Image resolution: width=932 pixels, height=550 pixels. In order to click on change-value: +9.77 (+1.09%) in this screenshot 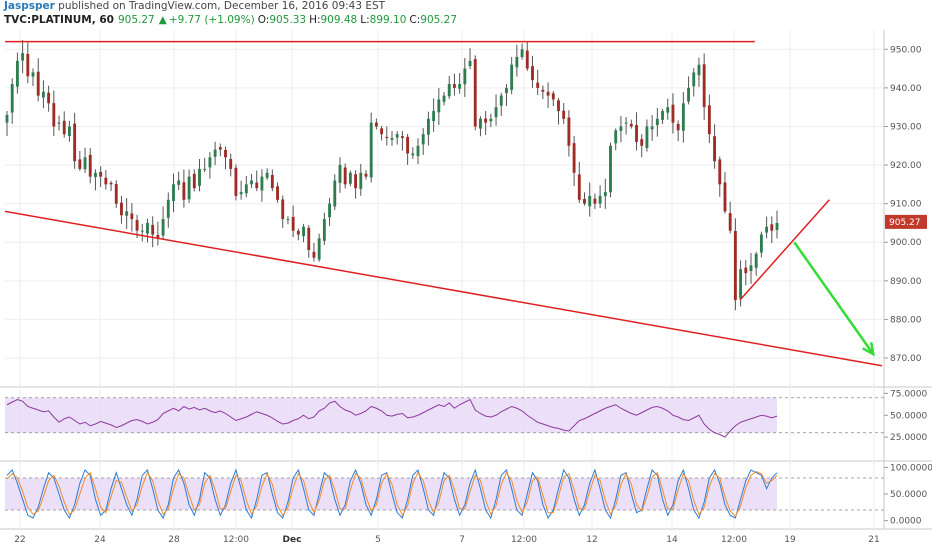, I will do `click(211, 20)`.